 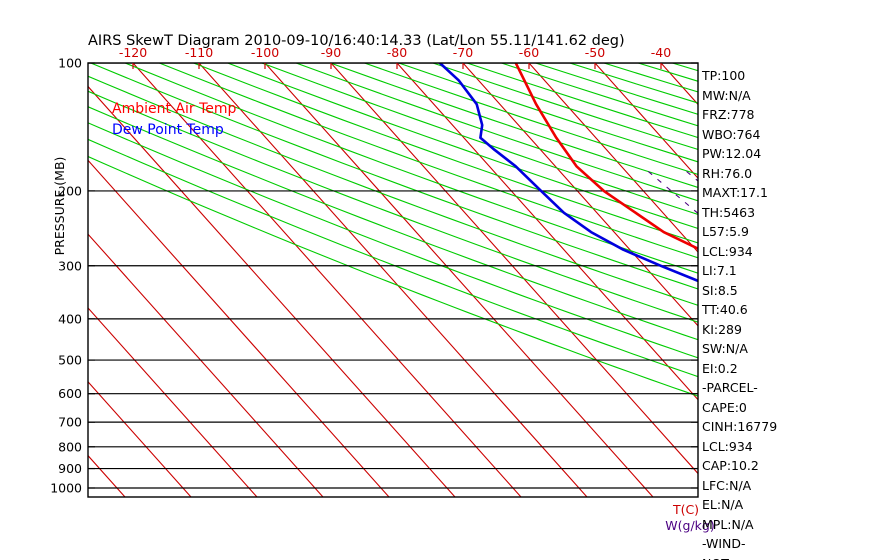 What do you see at coordinates (728, 524) in the screenshot?
I see `info-row: MPL:N/A` at bounding box center [728, 524].